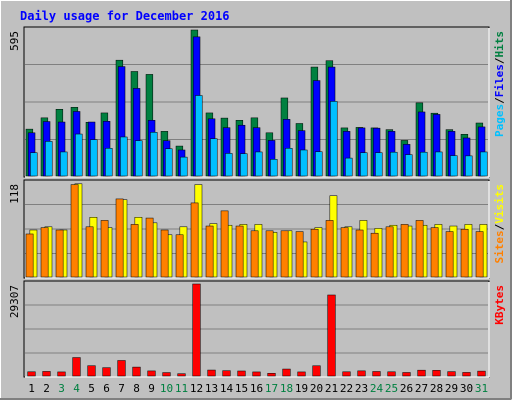 The image size is (512, 405). I want to click on legend-entry: Sites, so click(499, 246).